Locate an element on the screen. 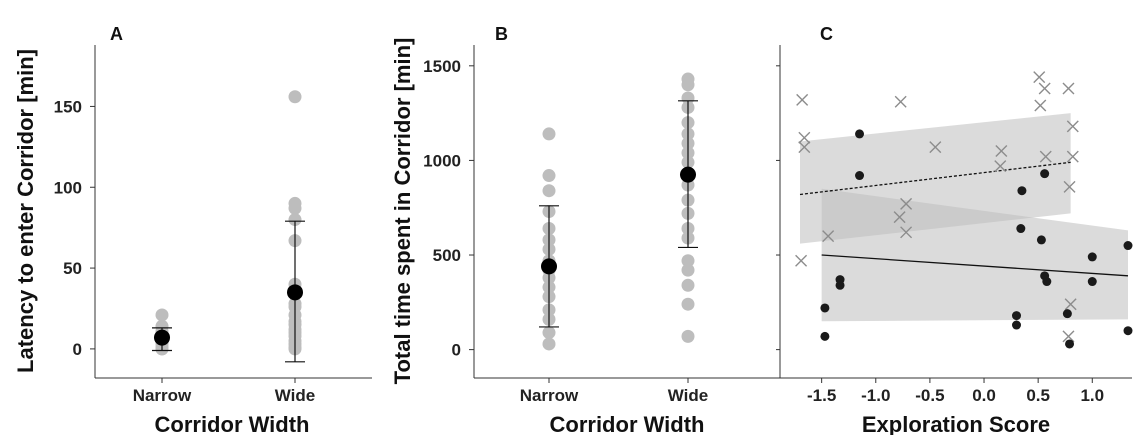 The image size is (1137, 435). y-tick-label: 0 is located at coordinates (456, 350).